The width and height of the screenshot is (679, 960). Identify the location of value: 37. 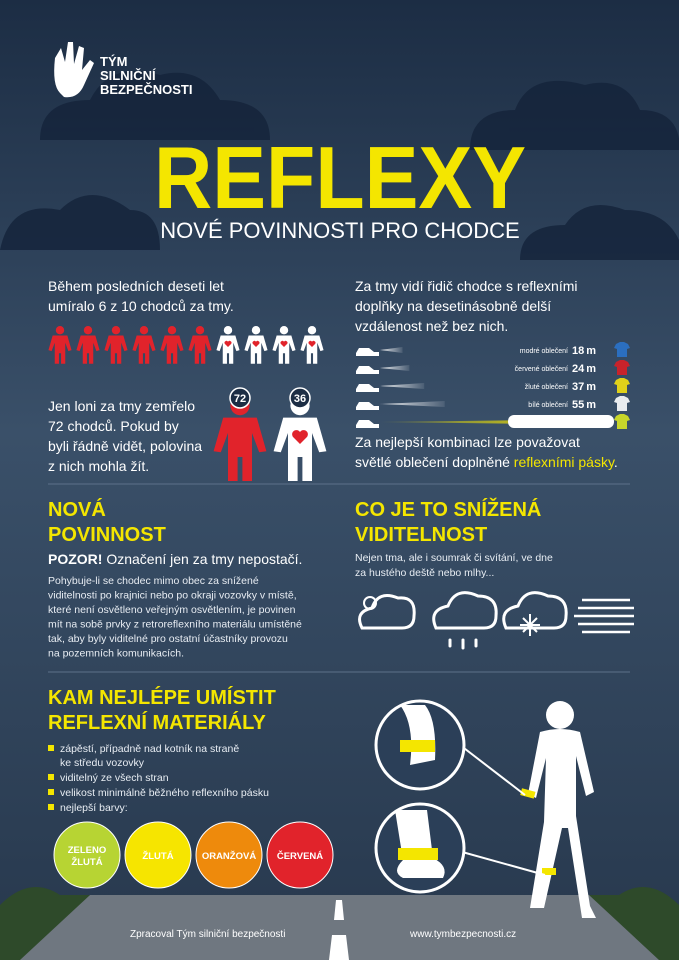
(578, 387).